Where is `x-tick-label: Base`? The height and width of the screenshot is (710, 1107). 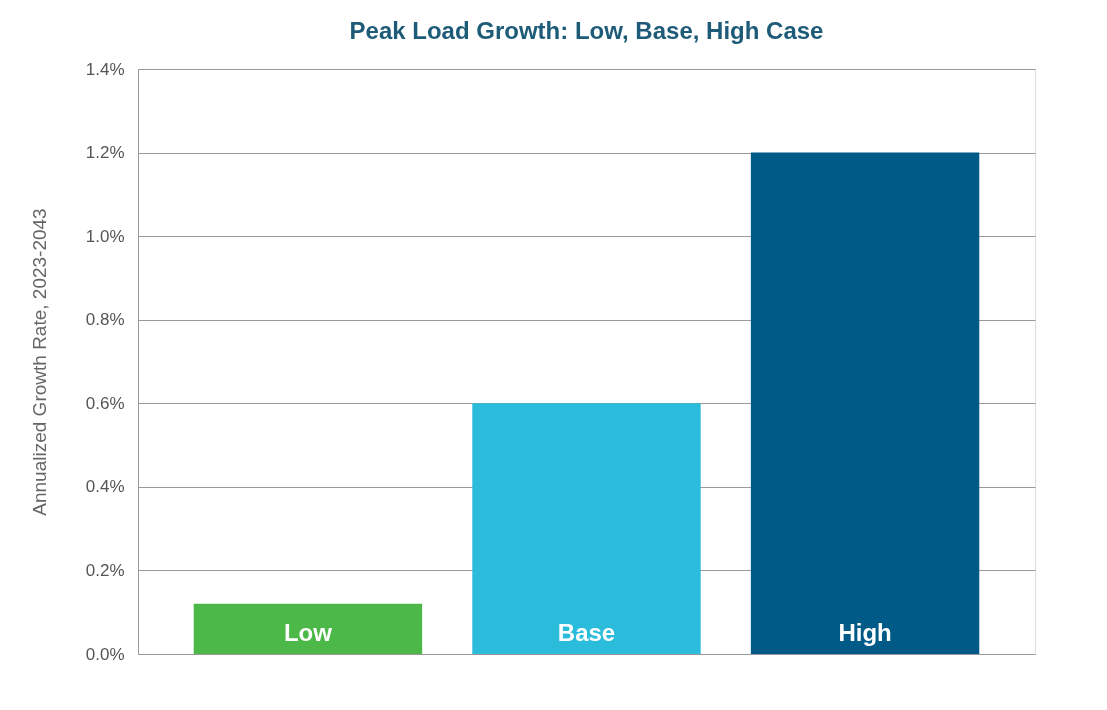
x-tick-label: Base is located at coordinates (586, 632).